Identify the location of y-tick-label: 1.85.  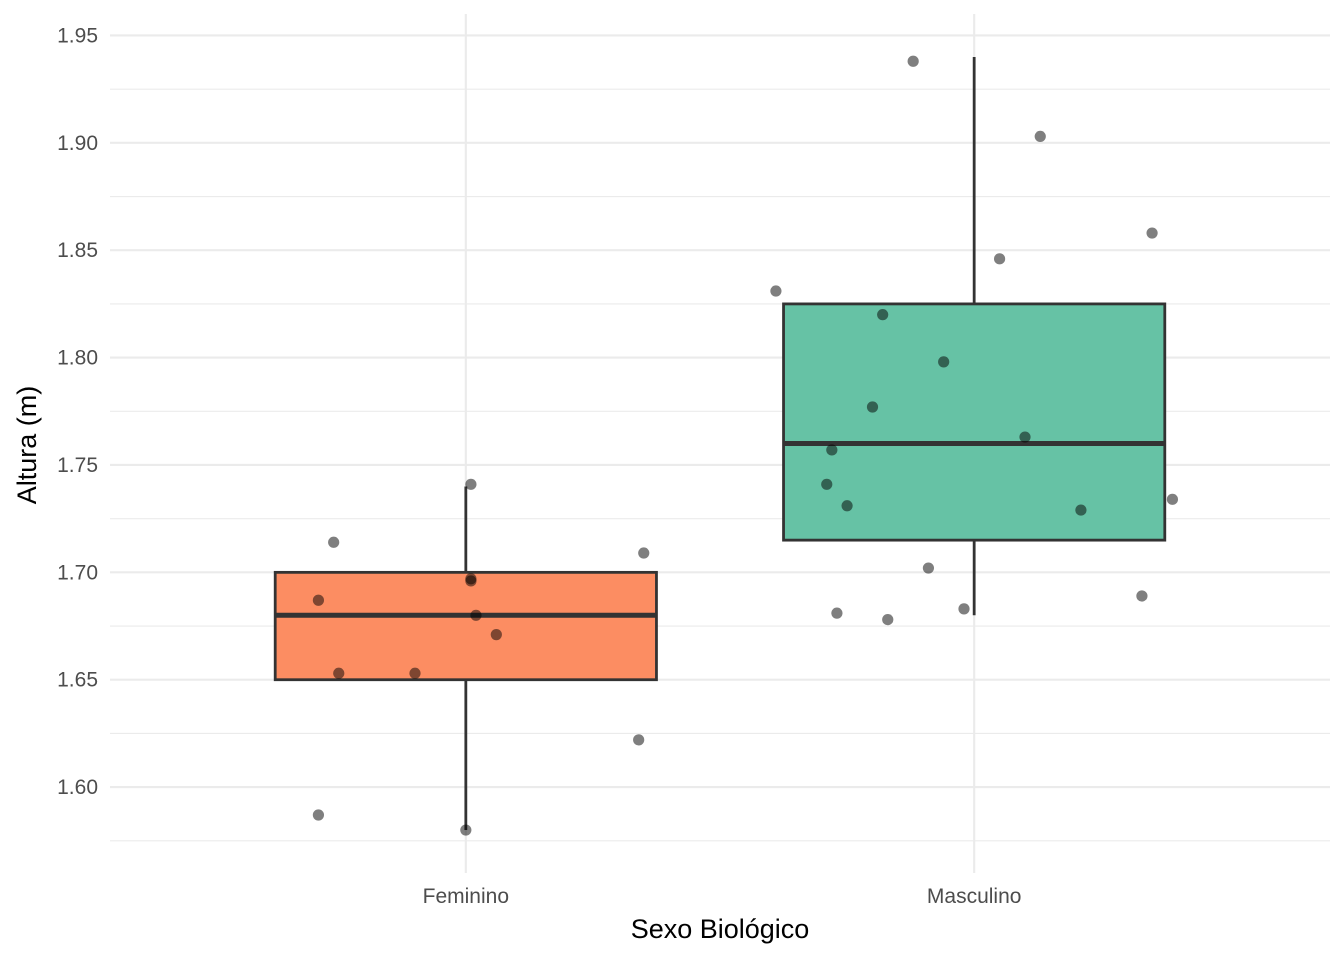
(77, 250).